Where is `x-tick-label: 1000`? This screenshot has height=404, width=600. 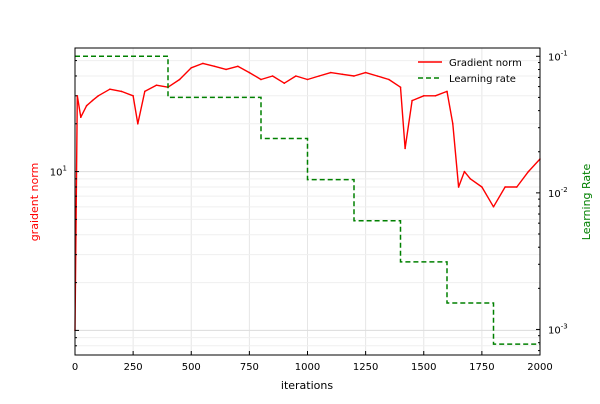 x-tick-label: 1000 is located at coordinates (307, 367).